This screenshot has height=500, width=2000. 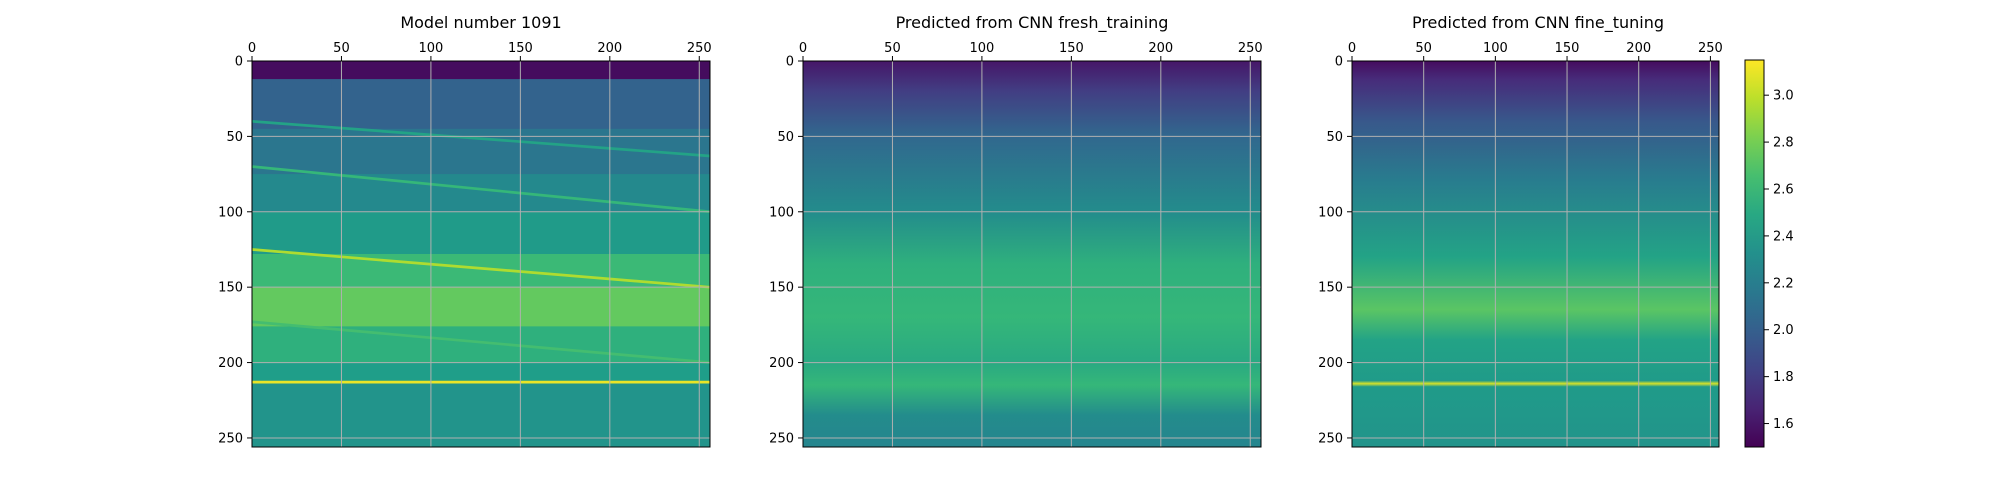 What do you see at coordinates (1779, 260) in the screenshot?
I see `colorbar-ticks: 1.6 1.8 2.0 2.2 2.4 2.6 2.8 3.0` at bounding box center [1779, 260].